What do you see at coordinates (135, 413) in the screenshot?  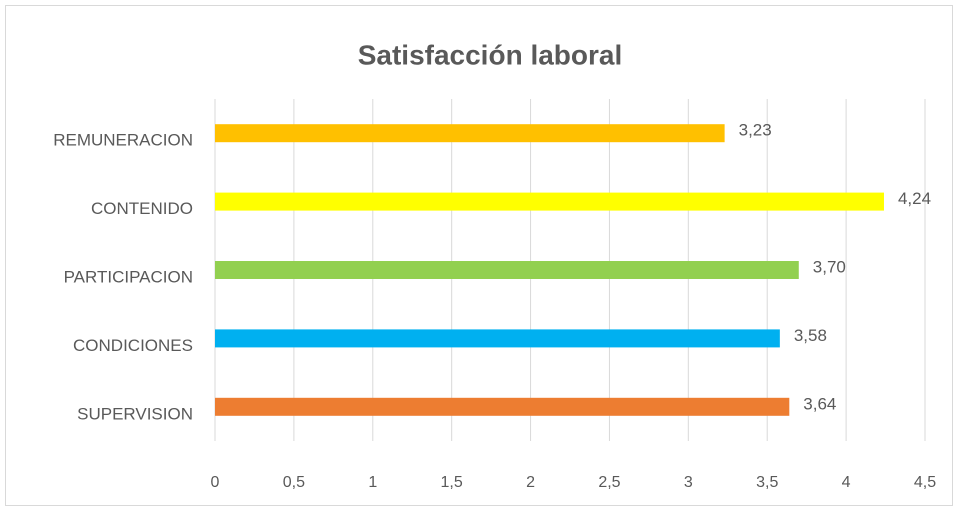 I see `y-tick-label: SUPERVISION` at bounding box center [135, 413].